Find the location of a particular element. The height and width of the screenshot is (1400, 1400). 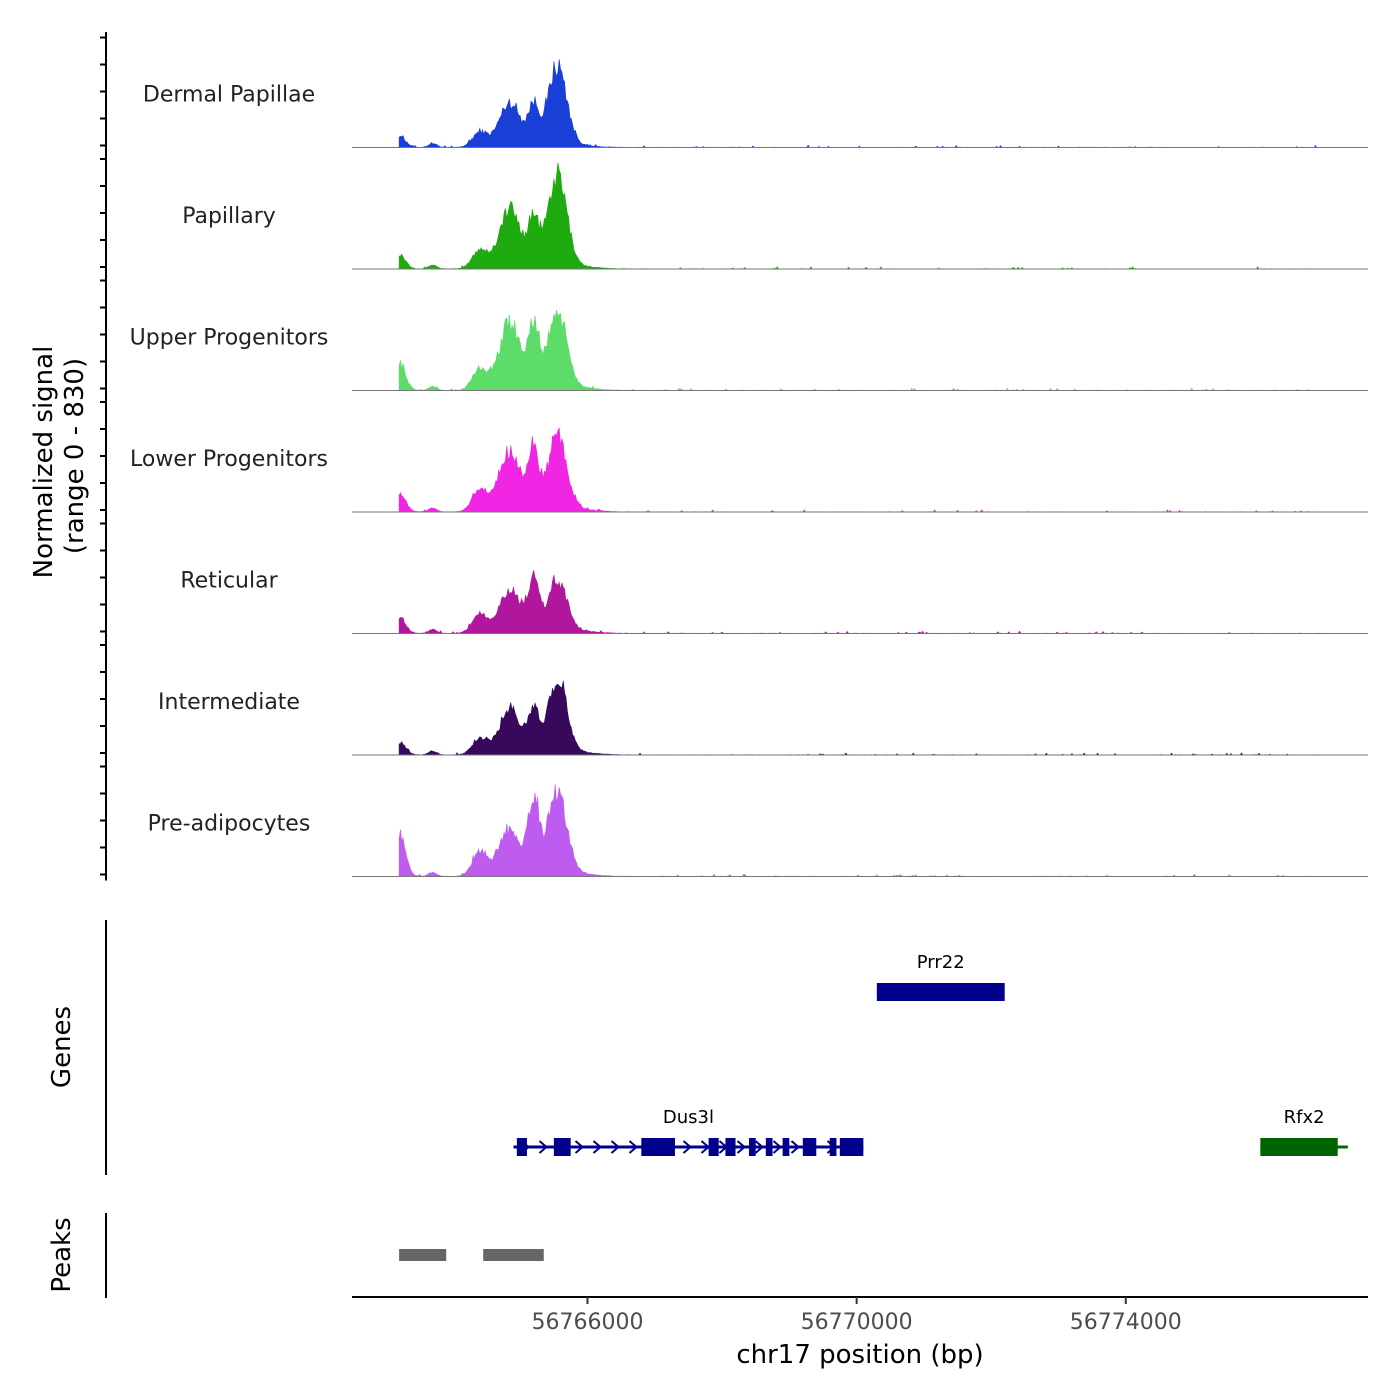

y-axis-title-line1: Normalized signal is located at coordinates (44, 462).